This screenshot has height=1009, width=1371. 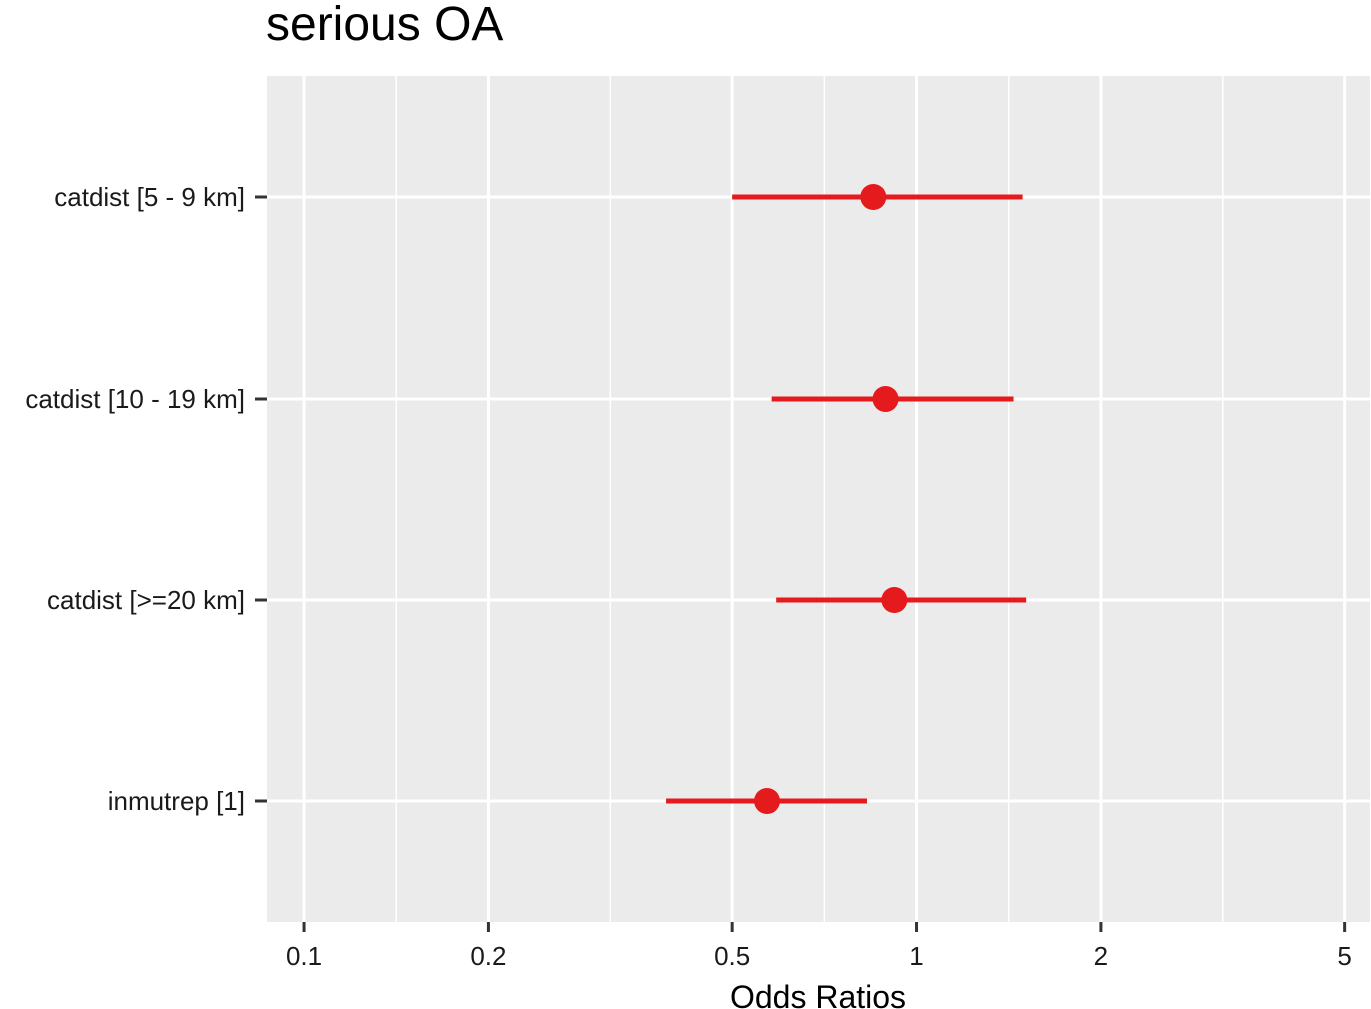 I want to click on y-tick-label: inmutrep [1], so click(x=176, y=801).